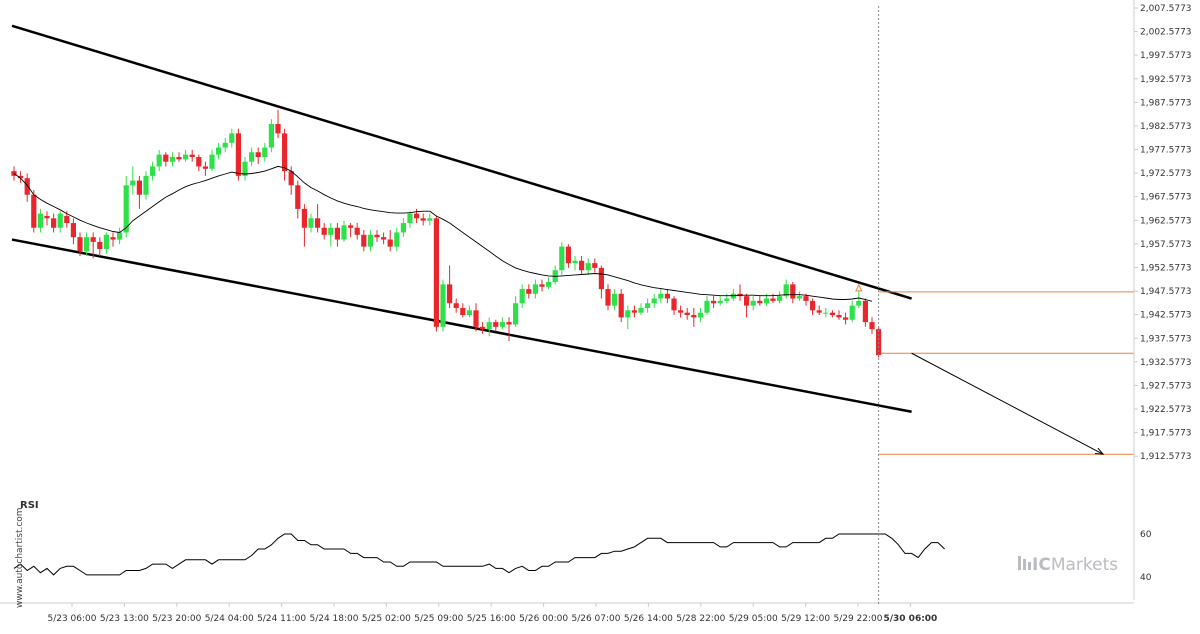  Describe the element at coordinates (479, 554) in the screenshot. I see `rsi-line` at that location.